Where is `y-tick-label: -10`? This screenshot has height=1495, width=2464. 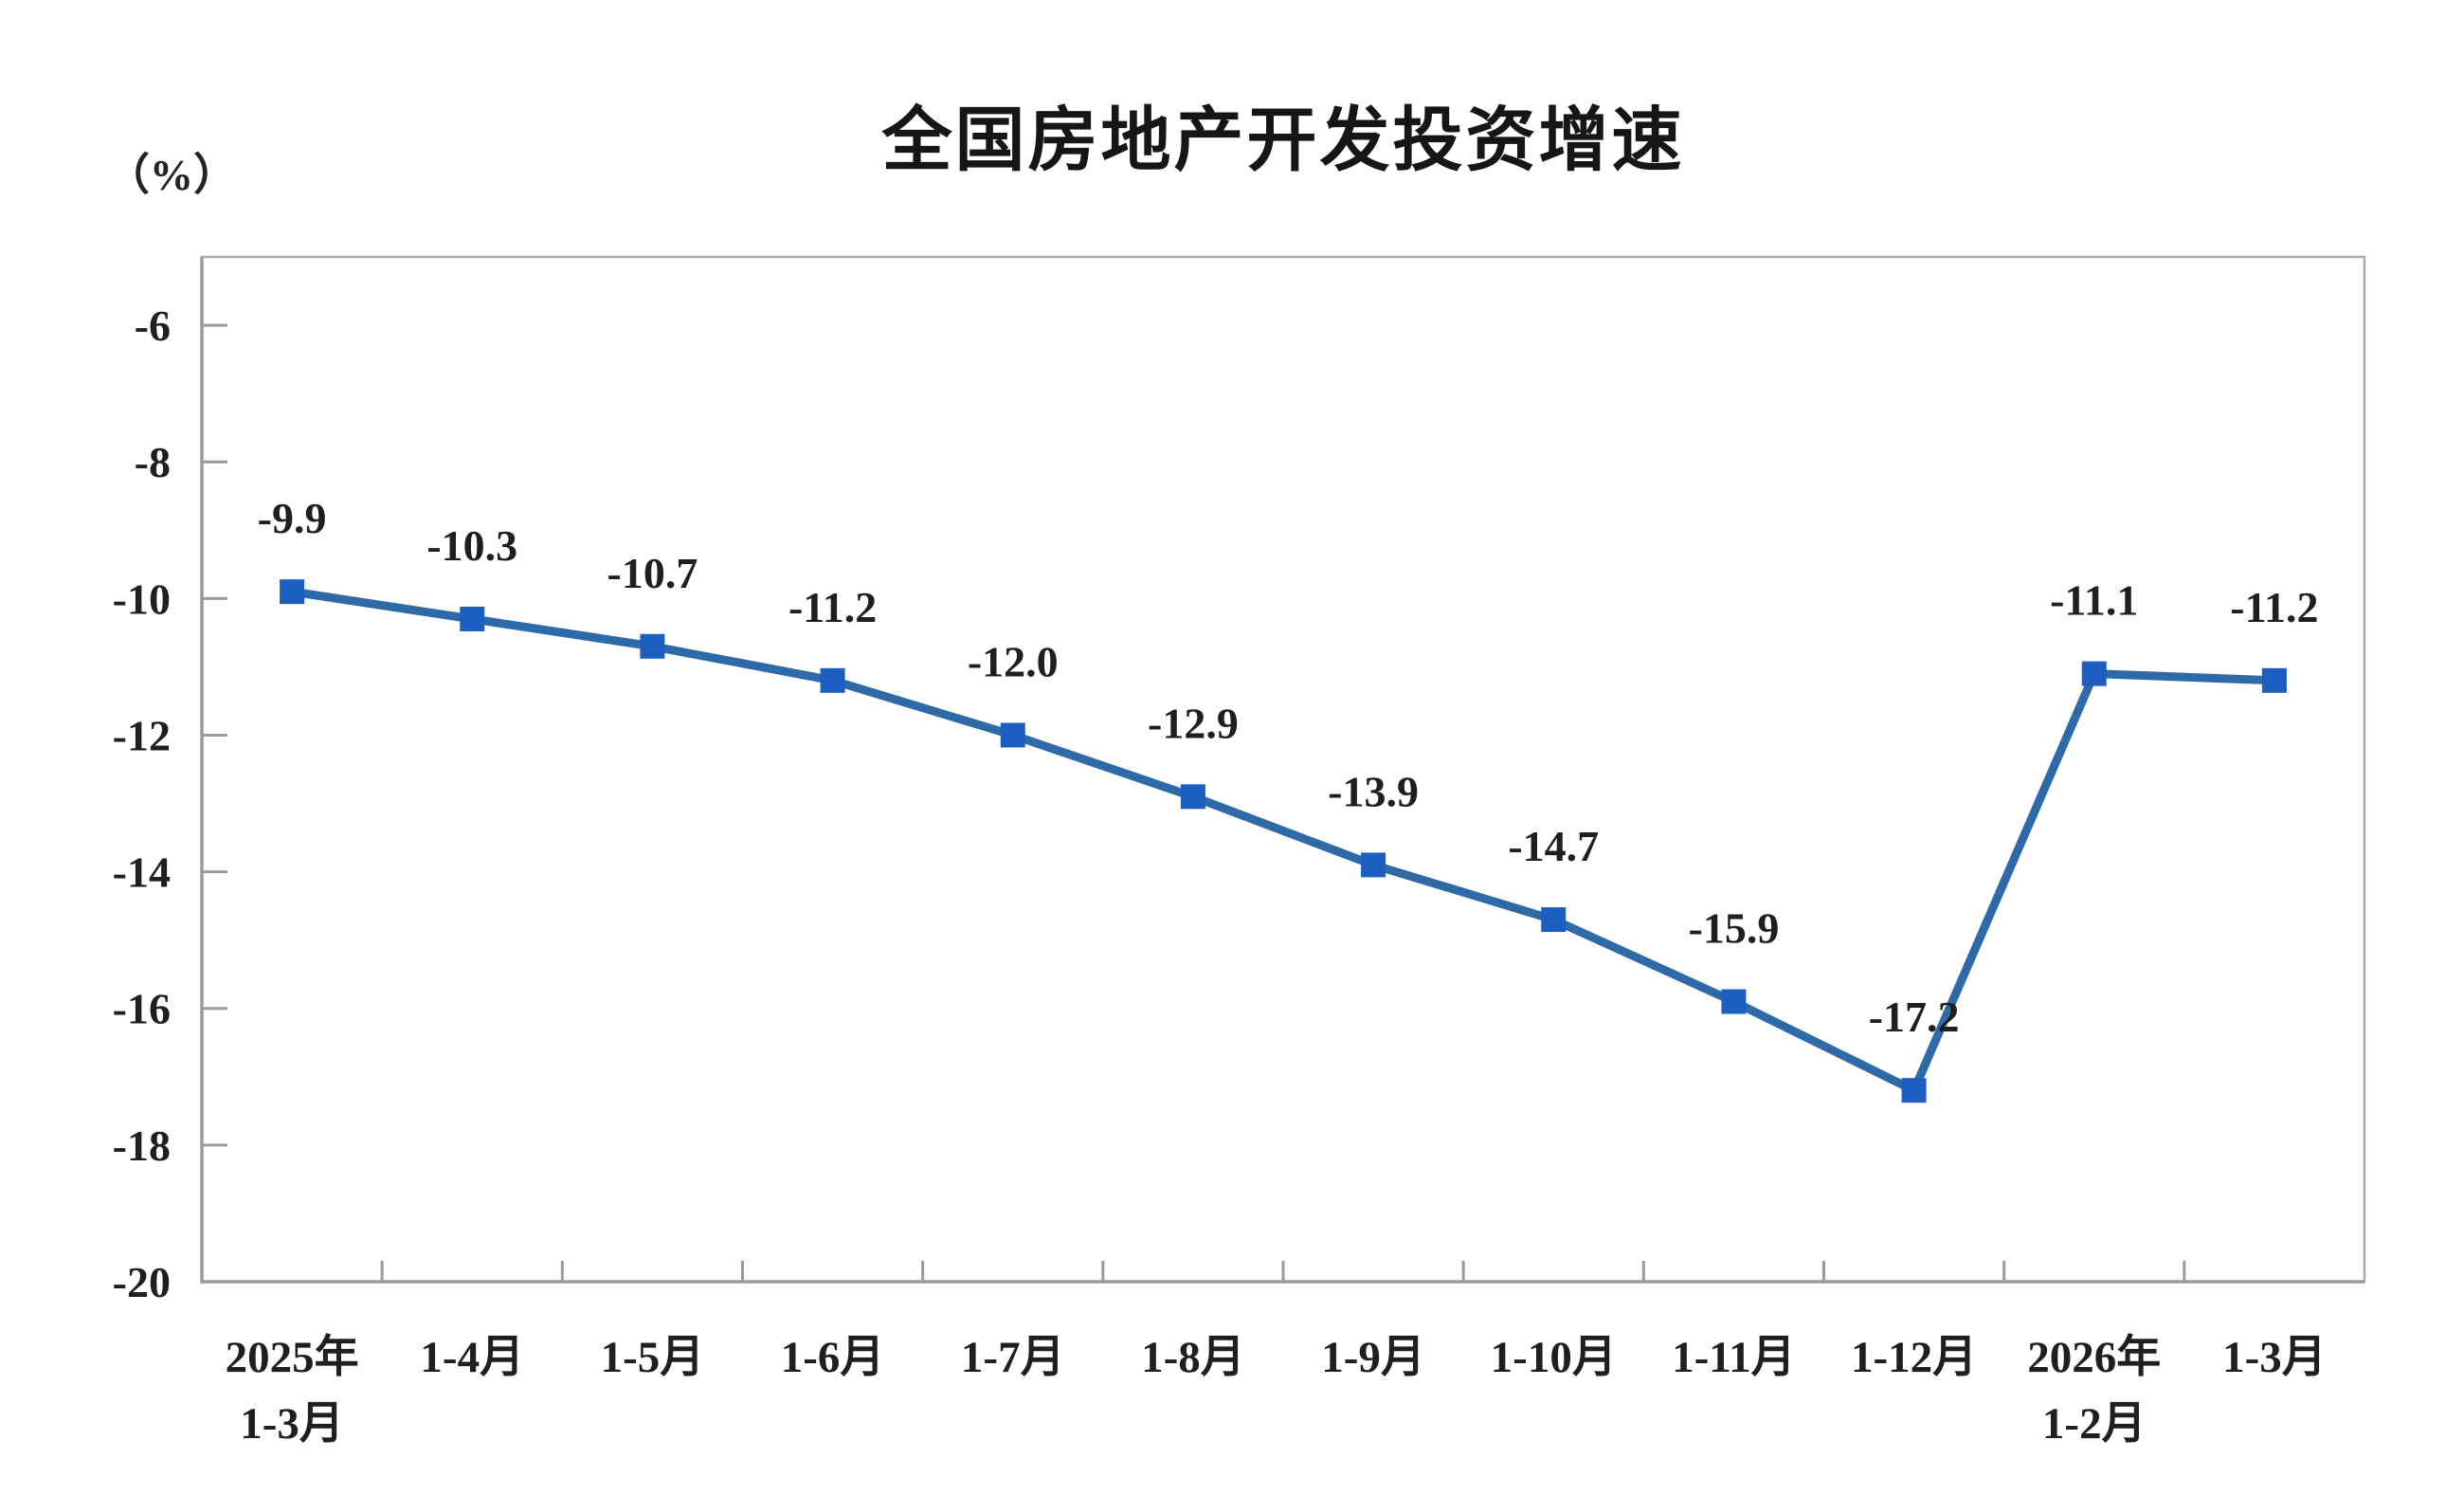
y-tick-label: -10 is located at coordinates (142, 598).